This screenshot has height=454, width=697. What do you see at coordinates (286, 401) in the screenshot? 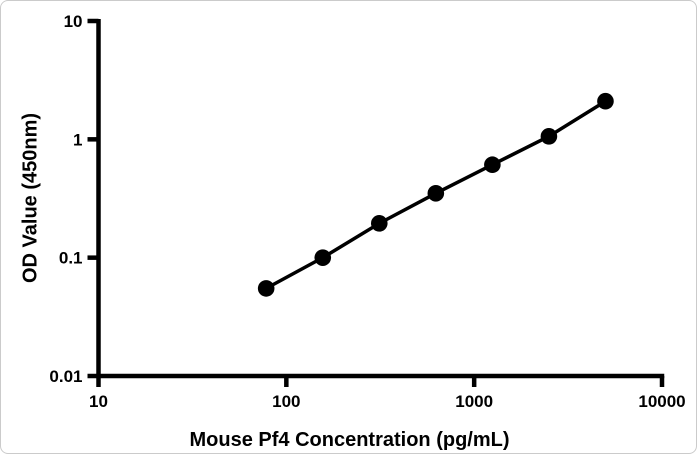
I see `x-tick-label: 100` at bounding box center [286, 401].